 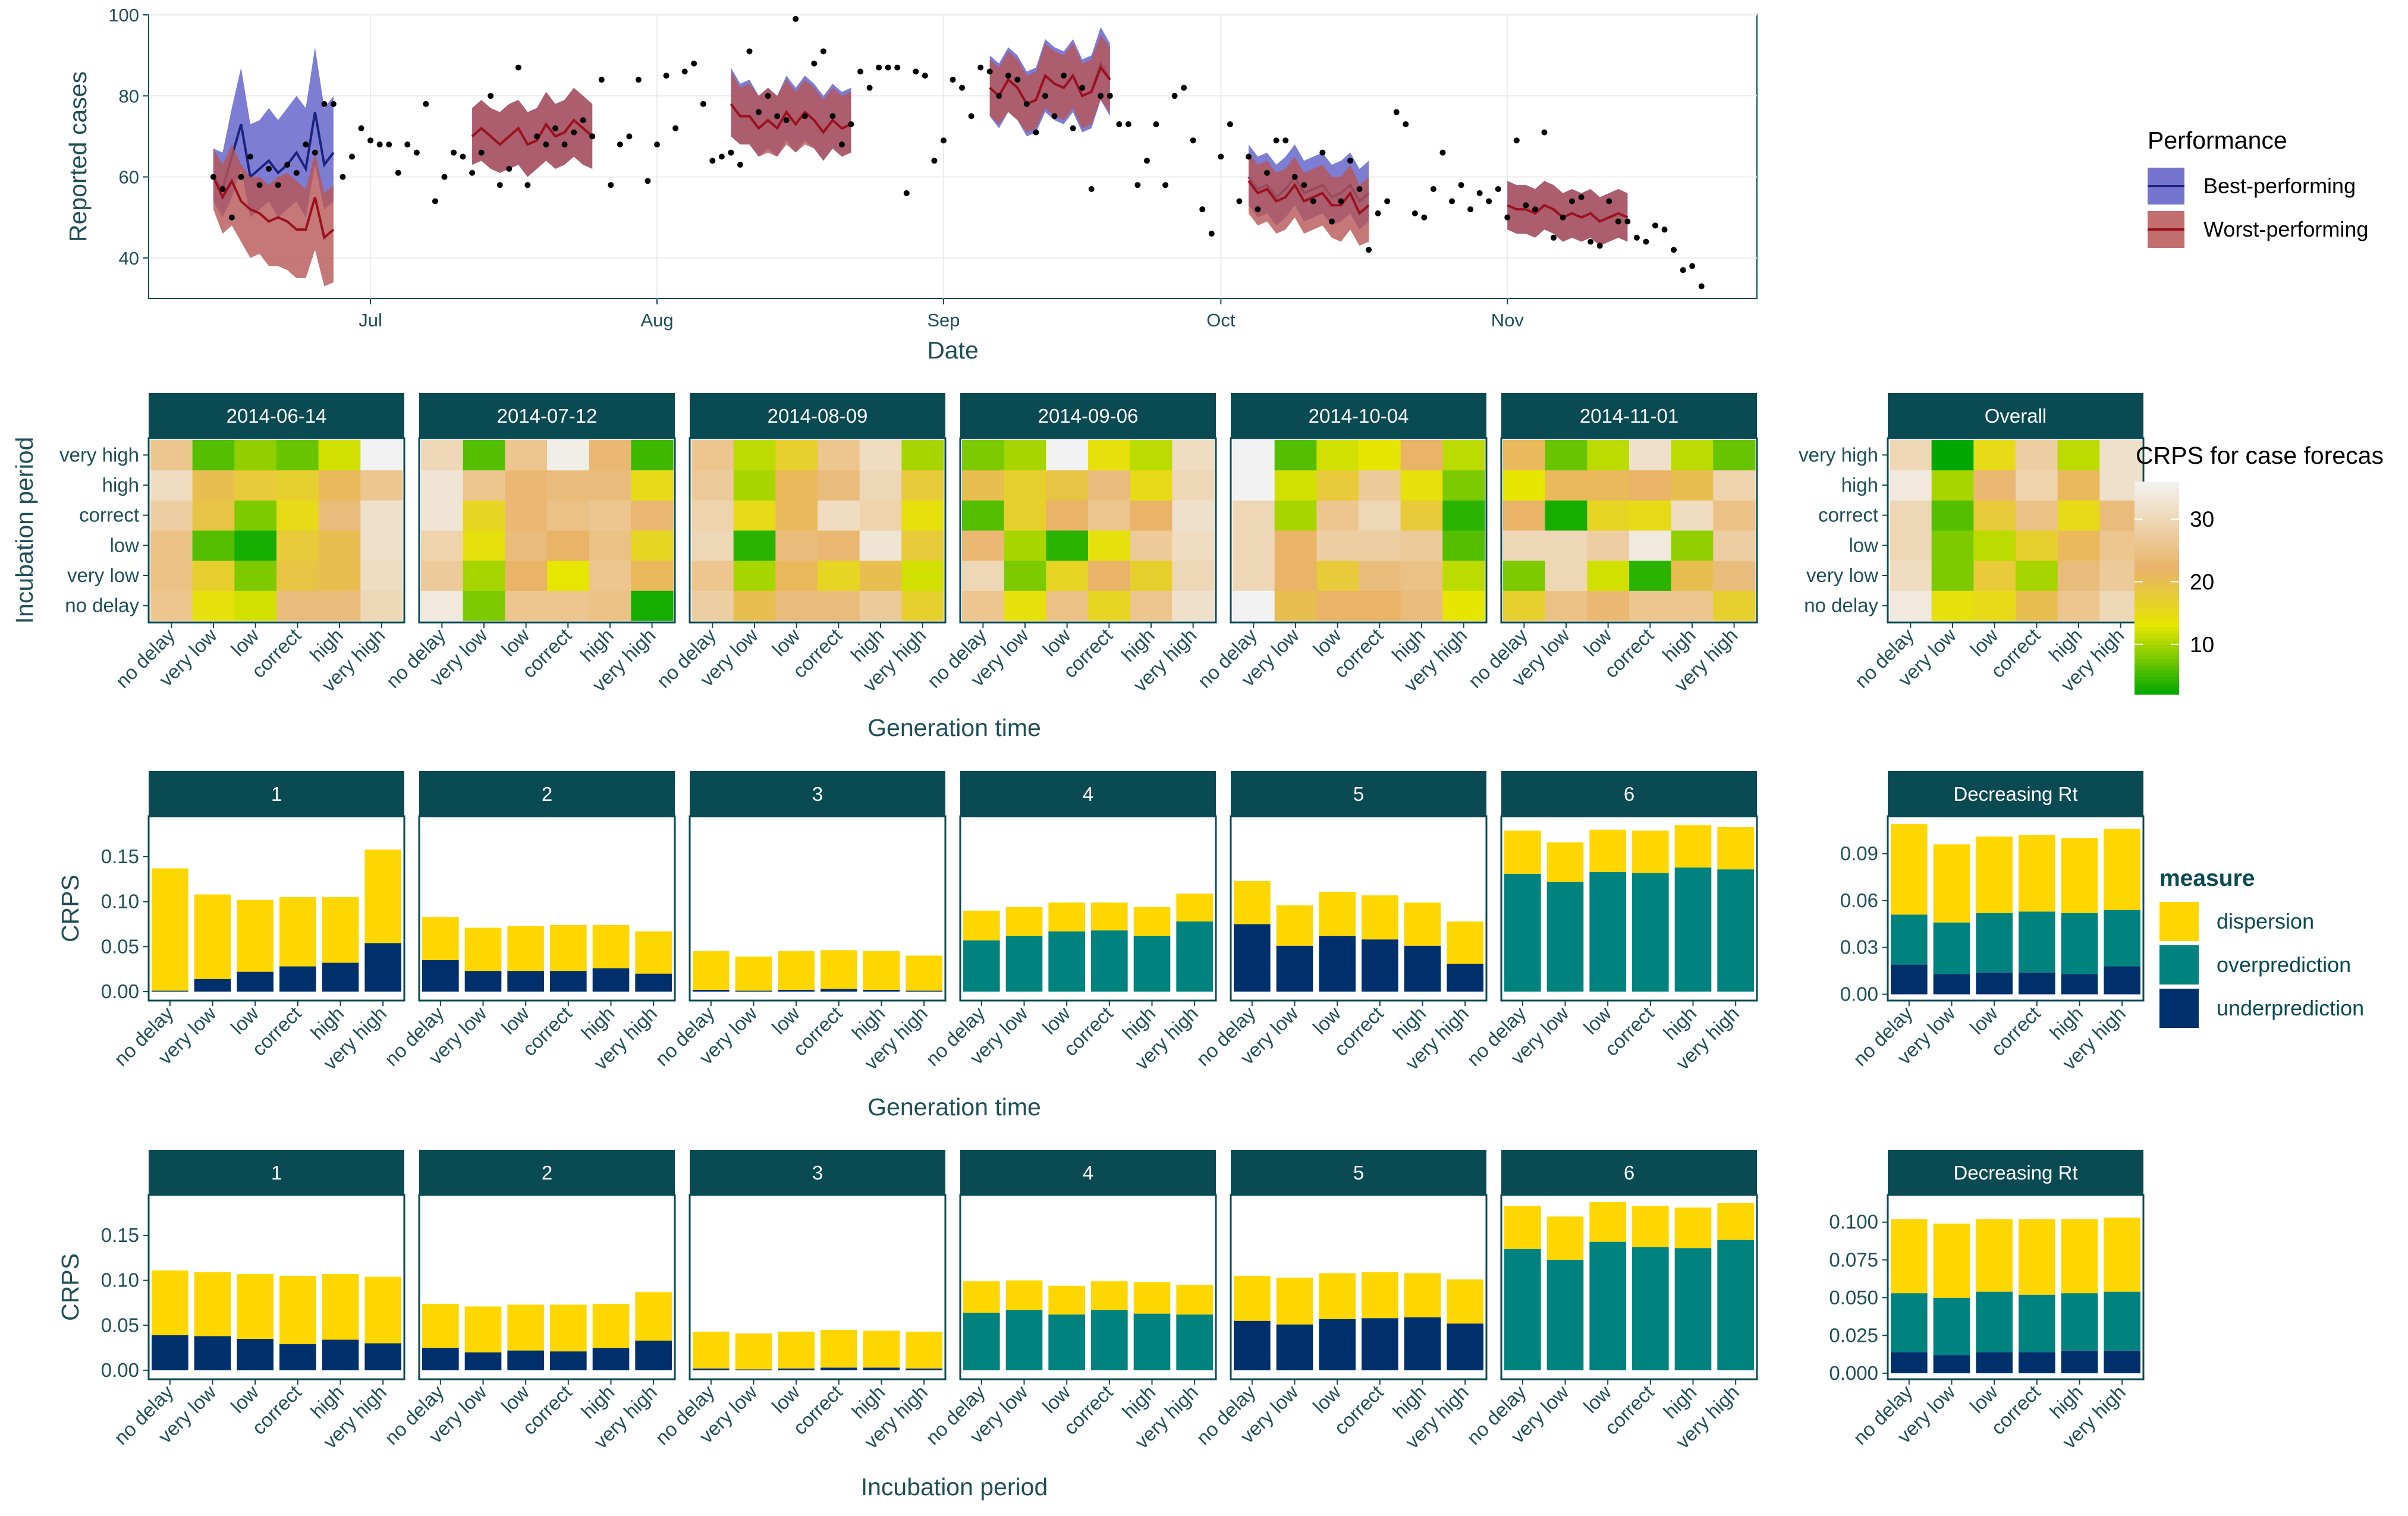 What do you see at coordinates (1568, 213) in the screenshot?
I see `worst-forecast-median-line` at bounding box center [1568, 213].